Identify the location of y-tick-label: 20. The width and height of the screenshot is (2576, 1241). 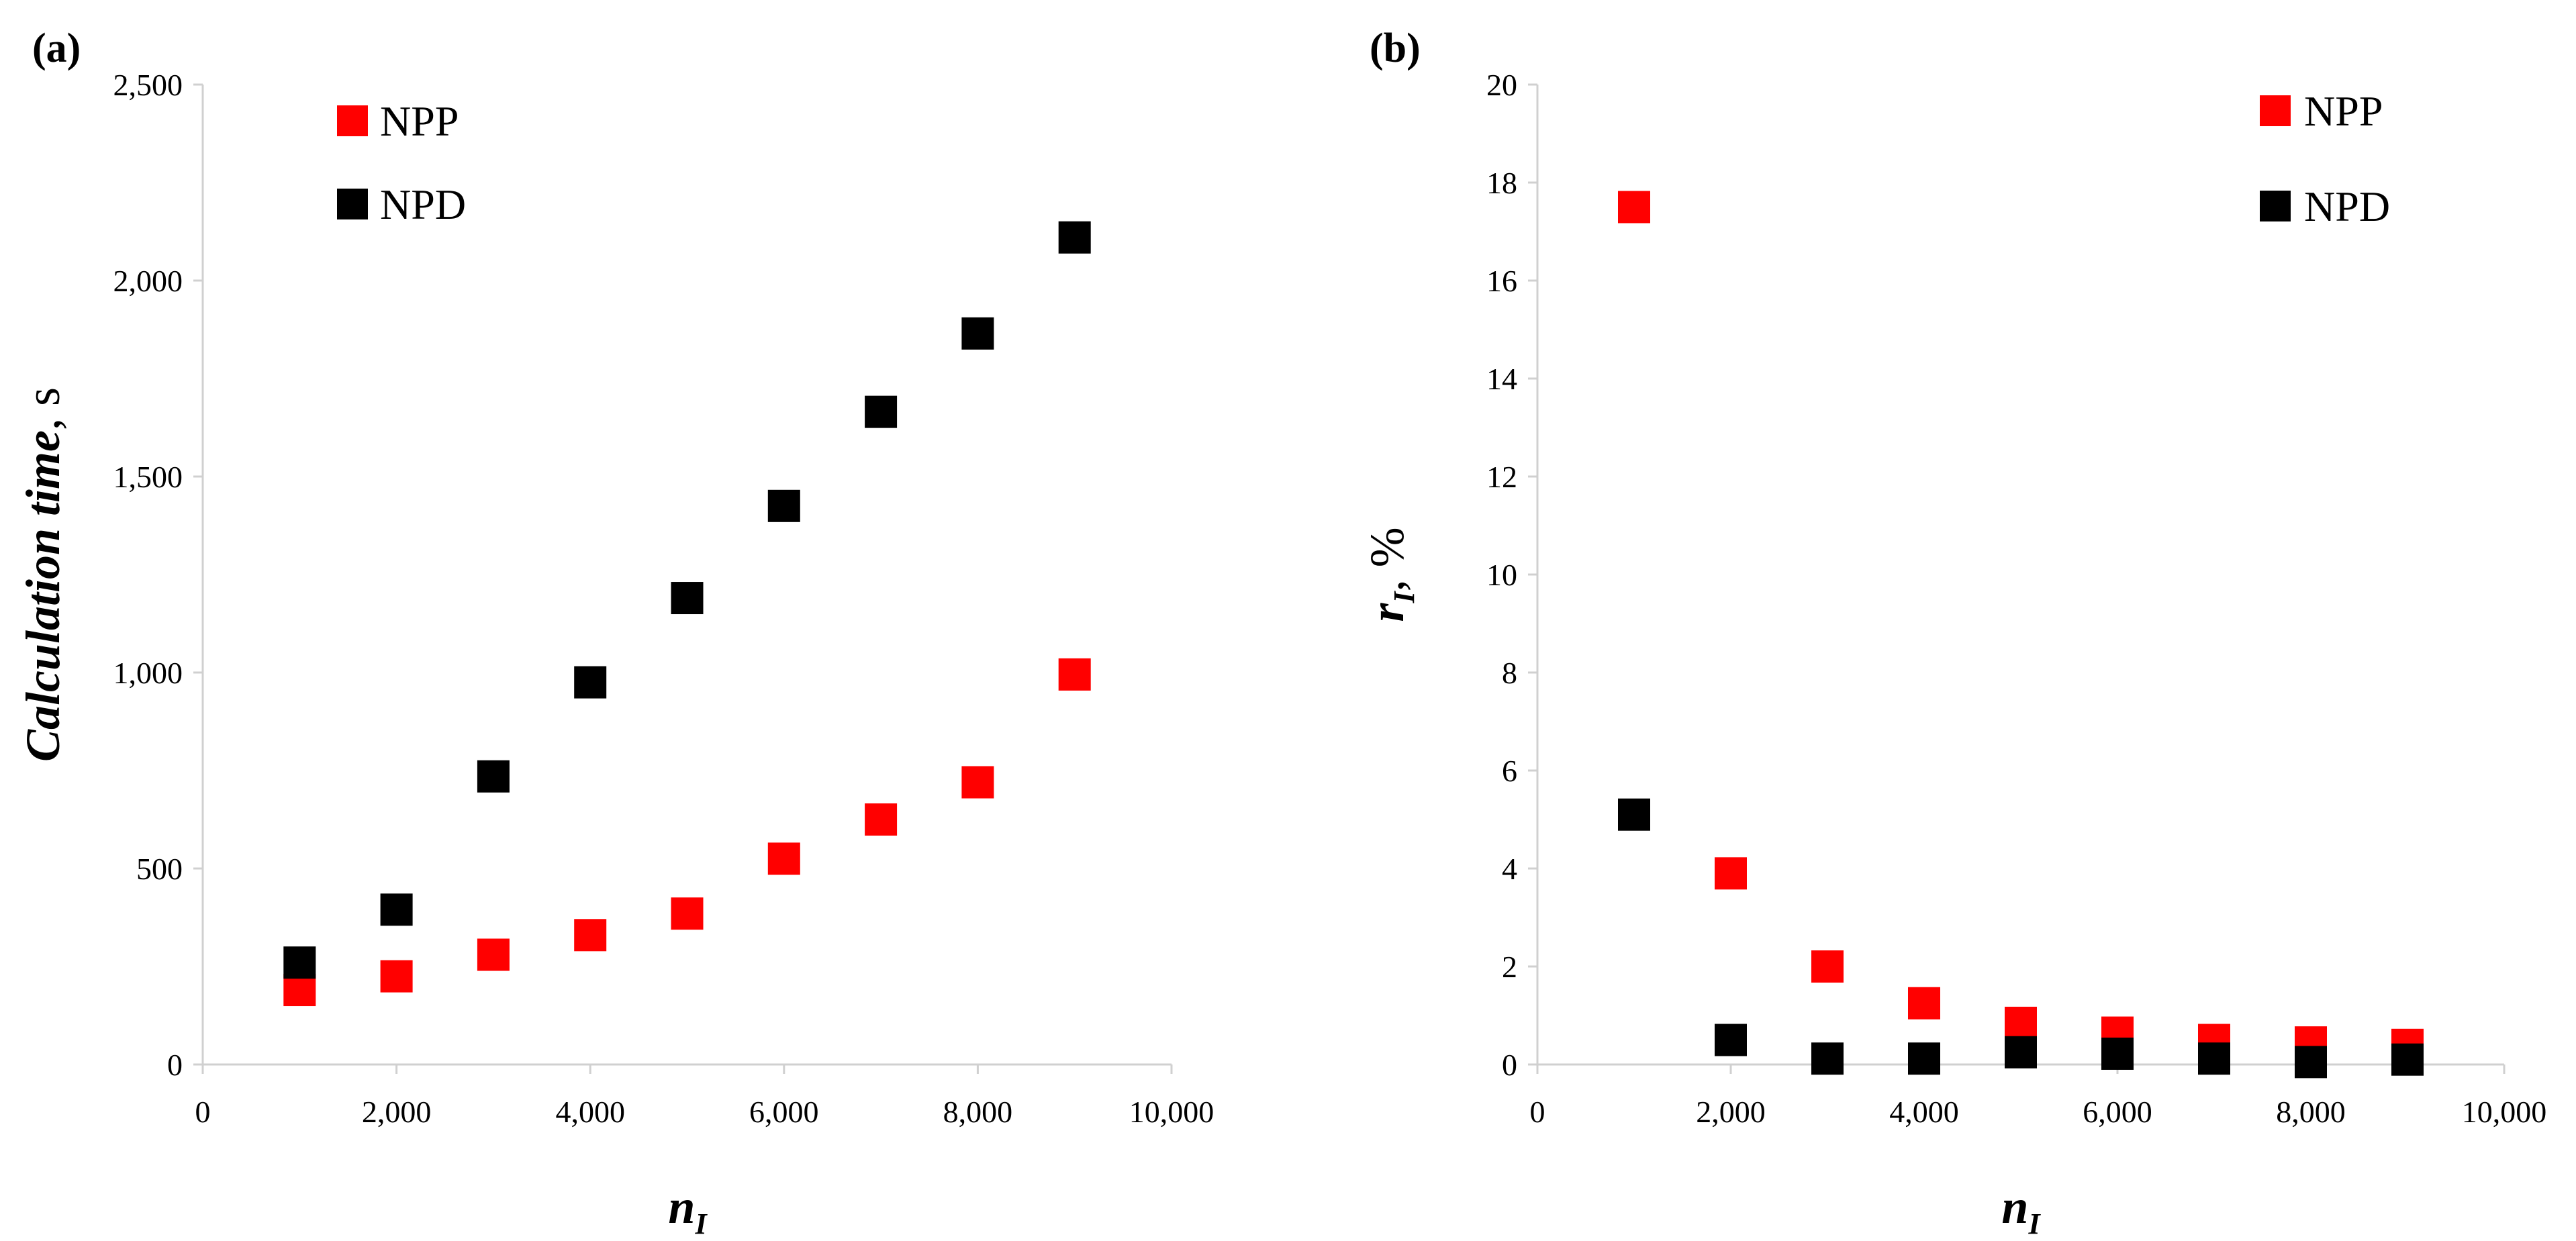
(1501, 85).